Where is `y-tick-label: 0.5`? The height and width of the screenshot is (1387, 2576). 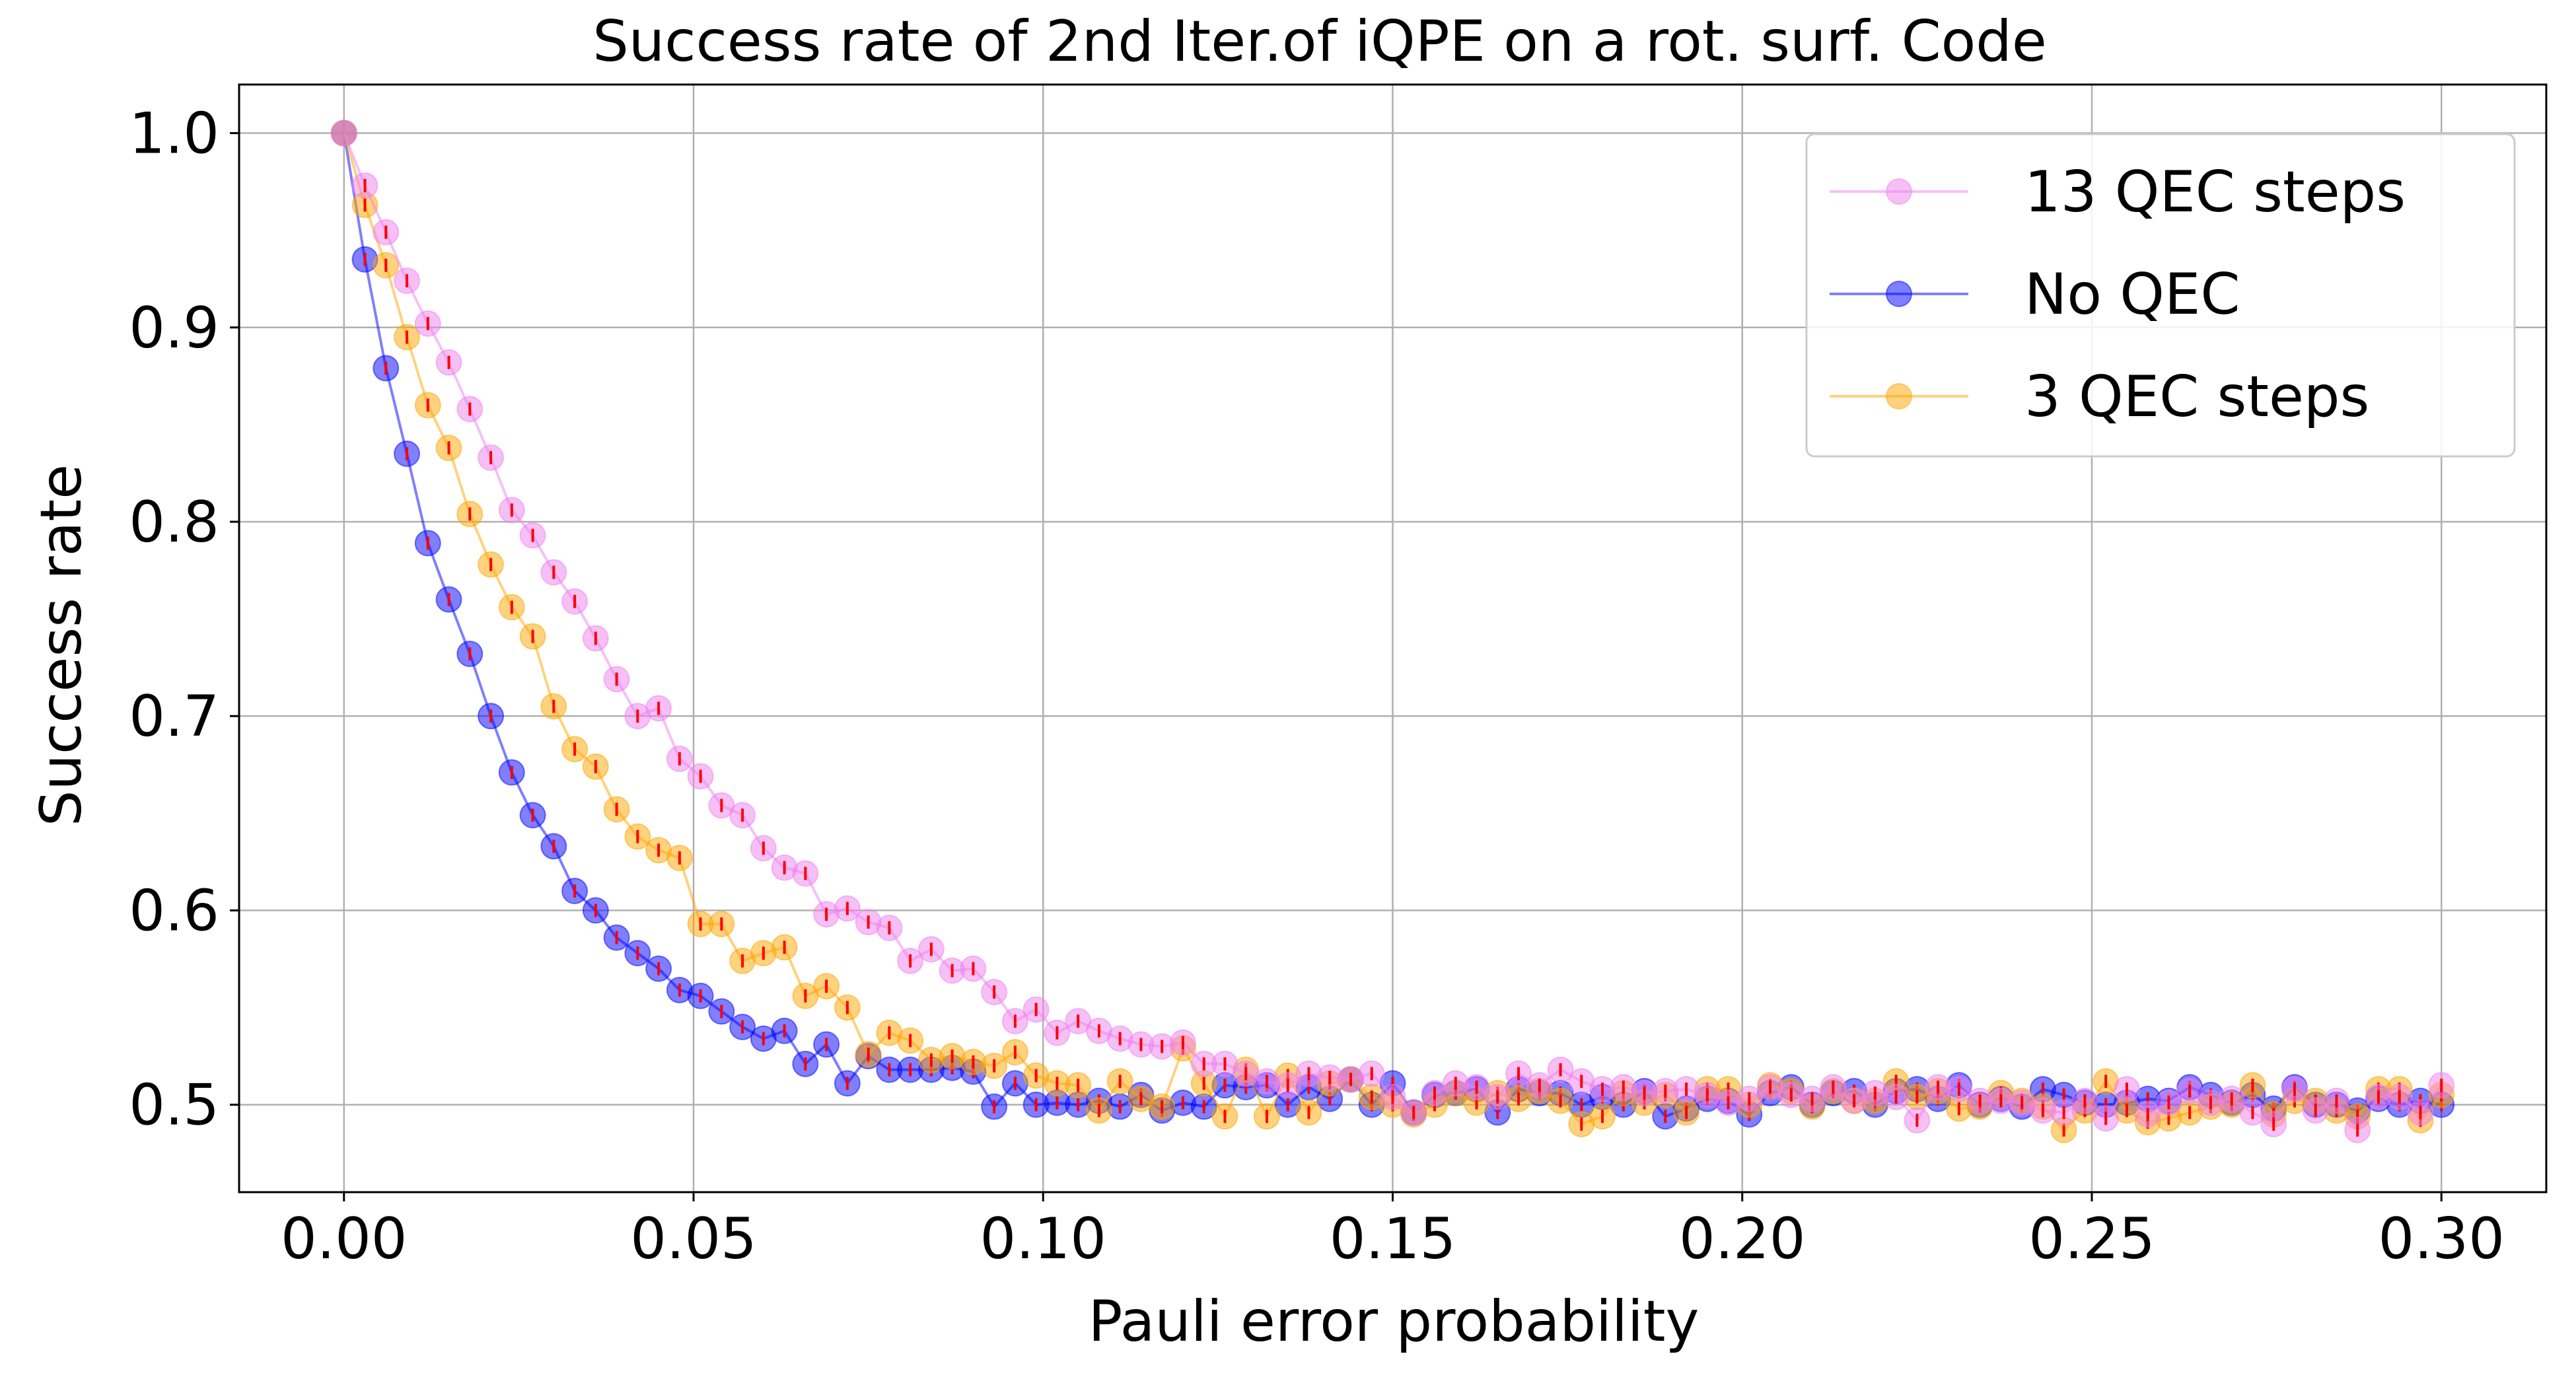
y-tick-label: 0.5 is located at coordinates (174, 1106).